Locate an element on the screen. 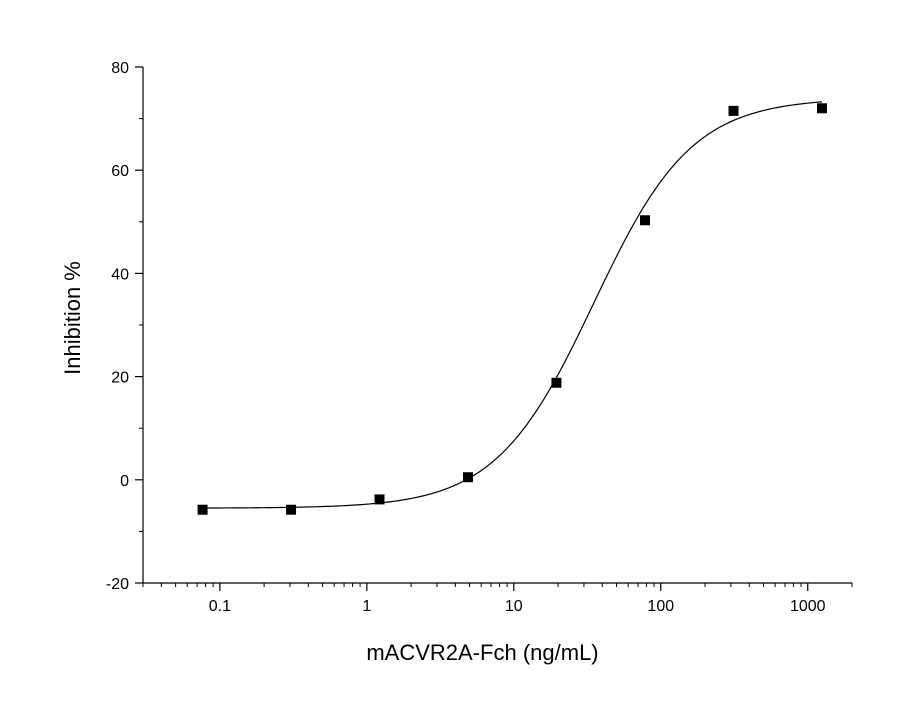  x-tick-label: 100 is located at coordinates (660, 606).